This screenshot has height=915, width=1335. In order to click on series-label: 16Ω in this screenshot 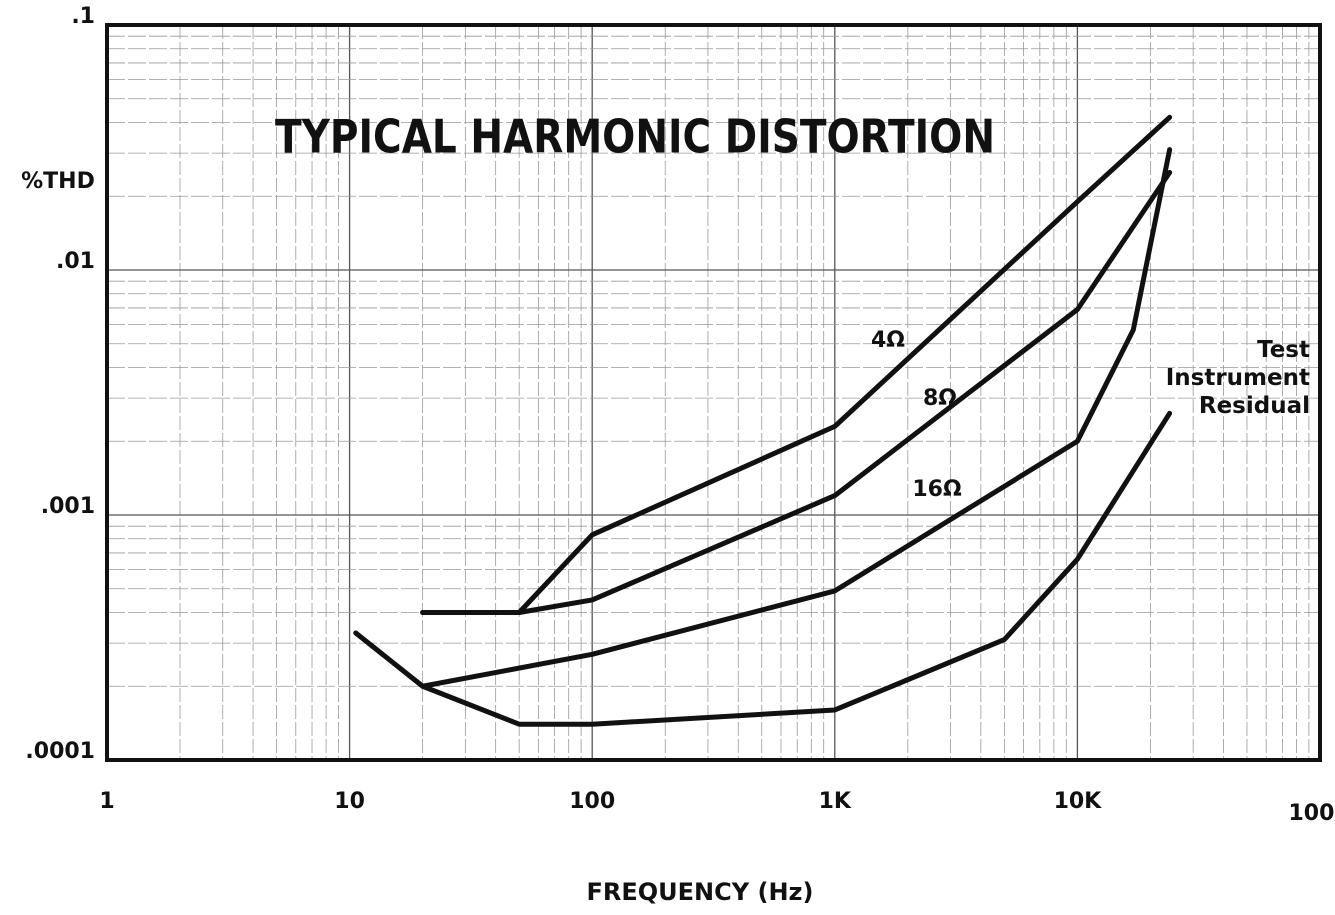, I will do `click(937, 489)`.